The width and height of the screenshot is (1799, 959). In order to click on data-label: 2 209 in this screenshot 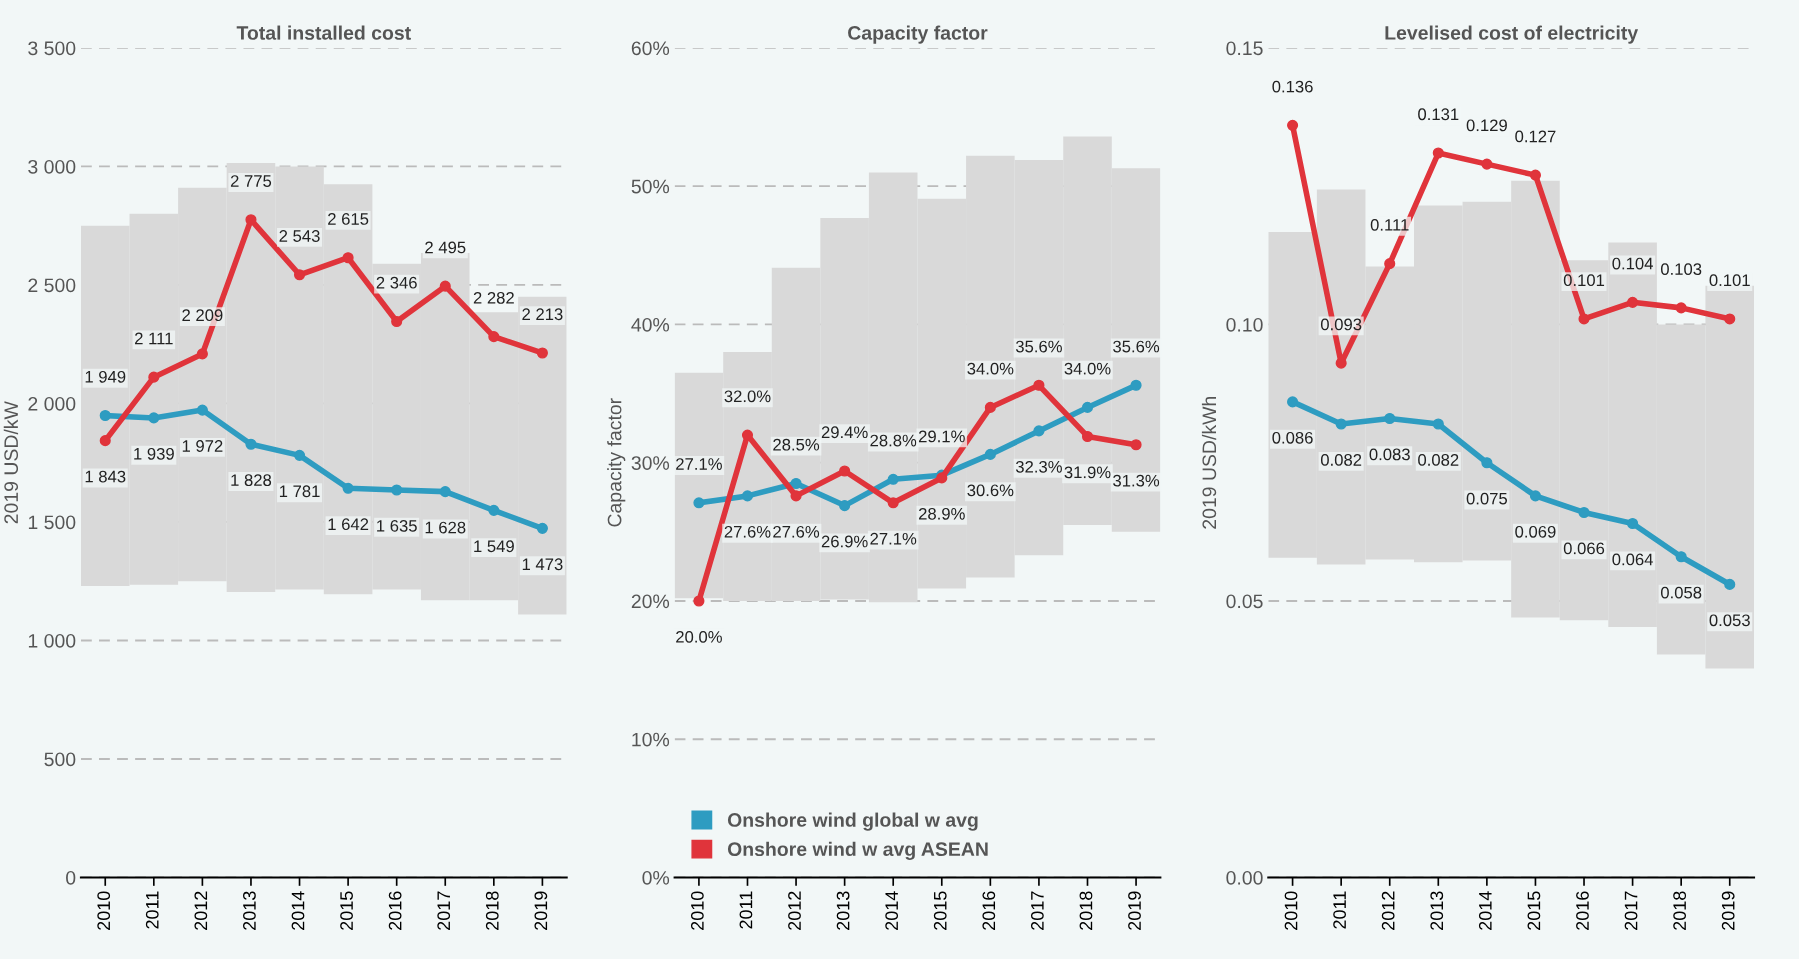, I will do `click(202, 315)`.